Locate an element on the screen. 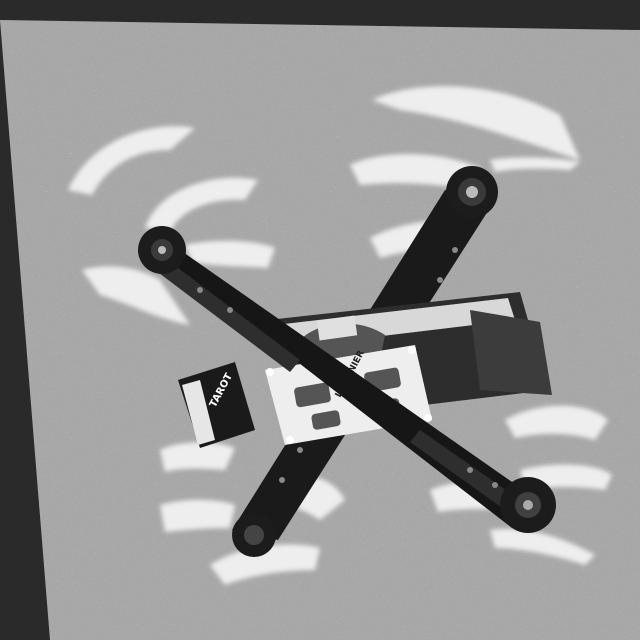  plate-bolts is located at coordinates (349, 395).